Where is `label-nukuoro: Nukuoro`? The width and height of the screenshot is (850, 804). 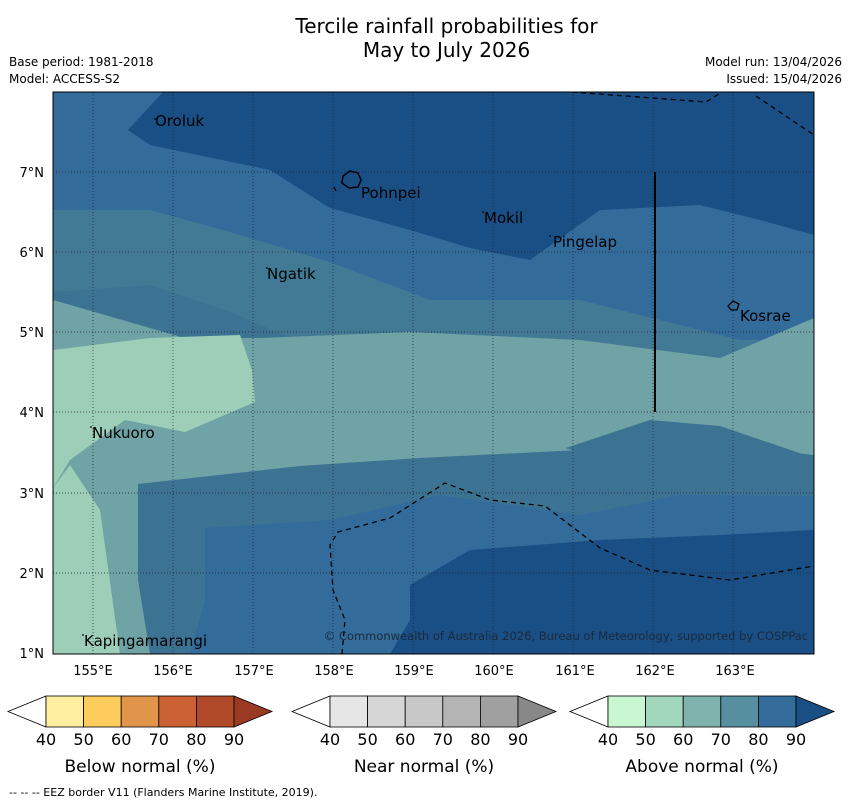 label-nukuoro: Nukuoro is located at coordinates (123, 433).